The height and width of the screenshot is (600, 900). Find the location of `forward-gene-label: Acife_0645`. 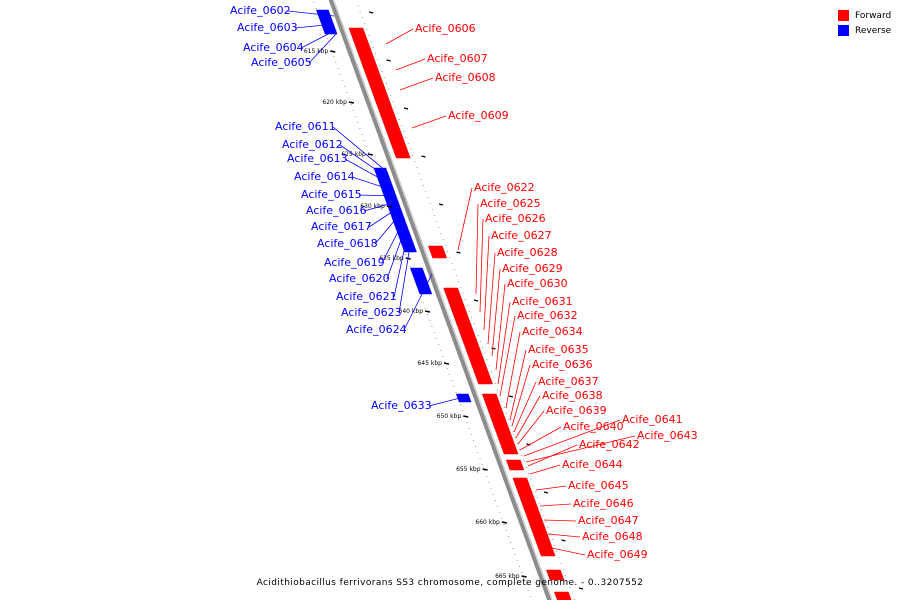

forward-gene-label: Acife_0645 is located at coordinates (598, 485).